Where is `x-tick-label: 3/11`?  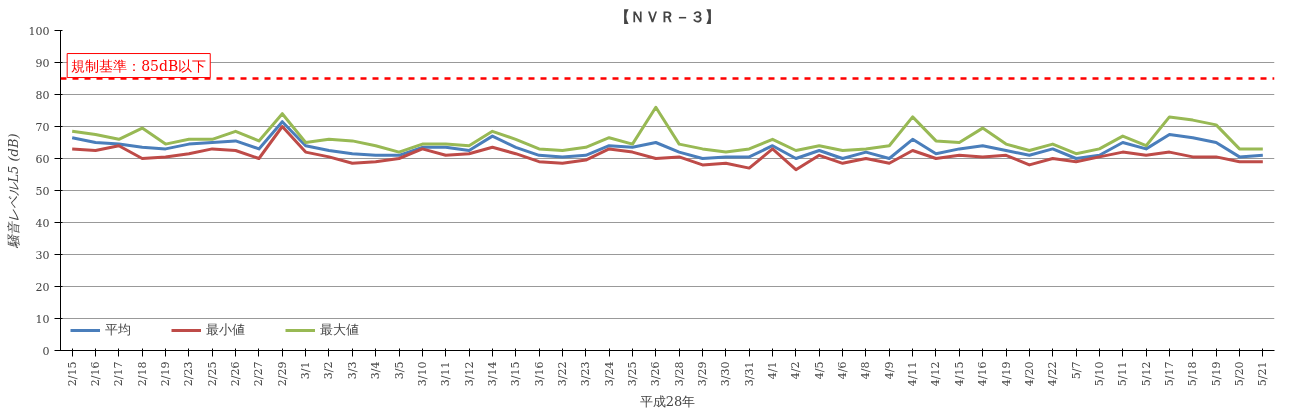
x-tick-label: 3/11 is located at coordinates (446, 374).